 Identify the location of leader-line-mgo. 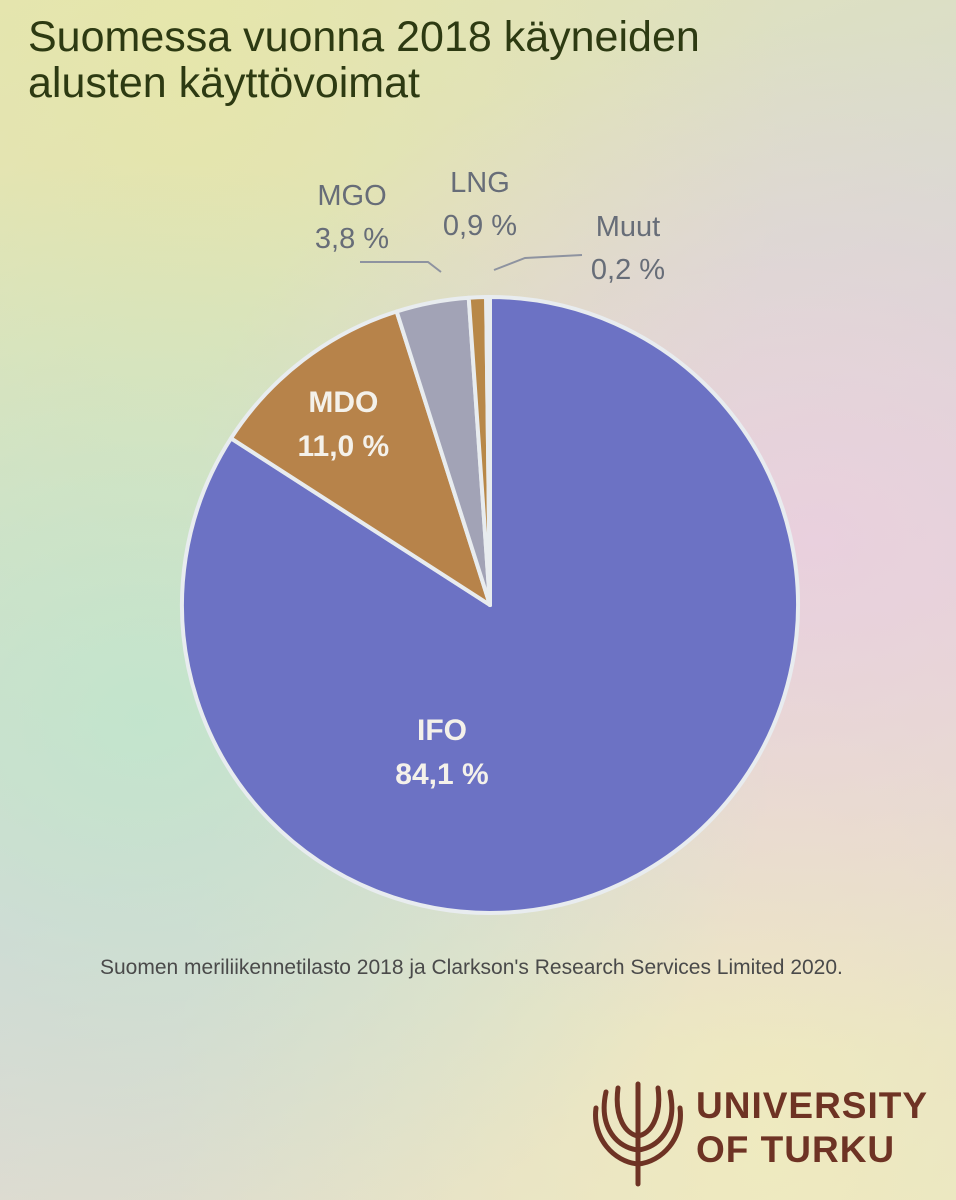
(401, 267).